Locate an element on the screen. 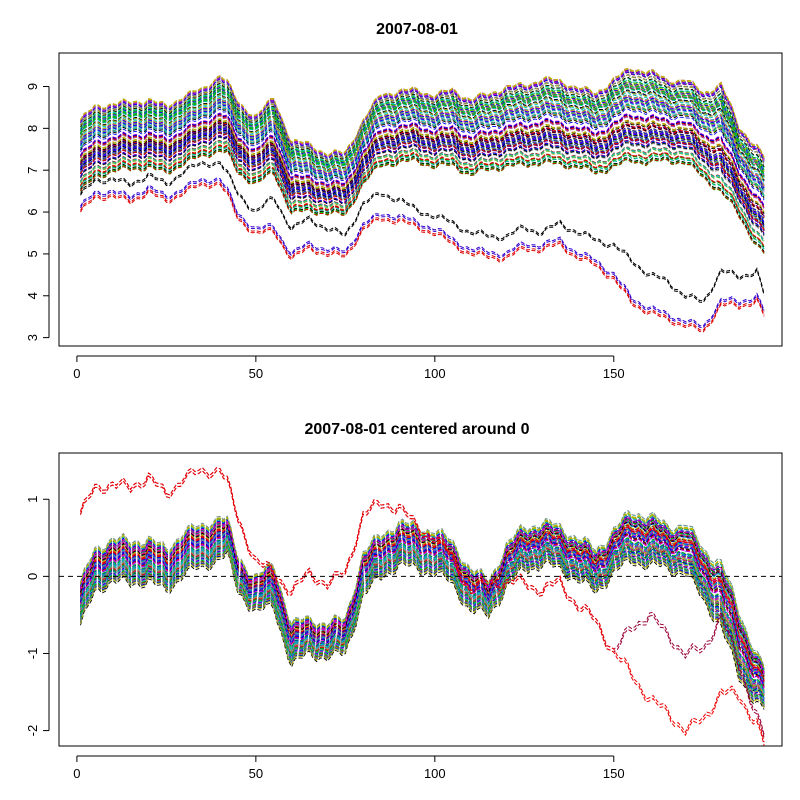  y-tick-label: 5 is located at coordinates (32, 253).